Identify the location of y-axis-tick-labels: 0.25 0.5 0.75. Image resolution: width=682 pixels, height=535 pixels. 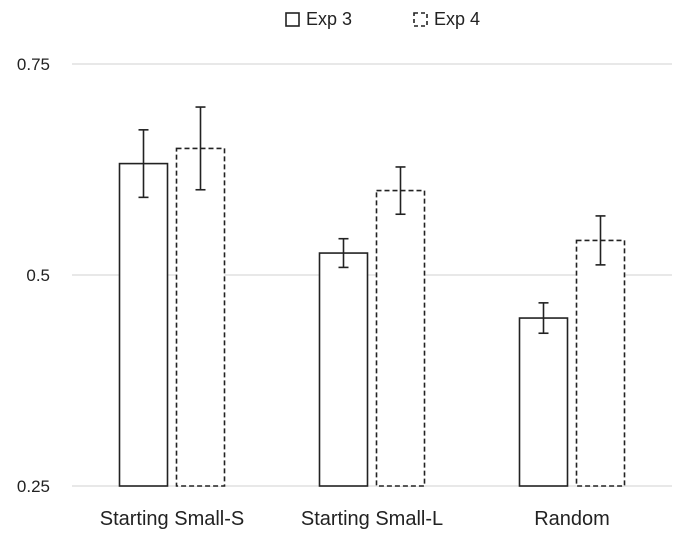
(33, 275).